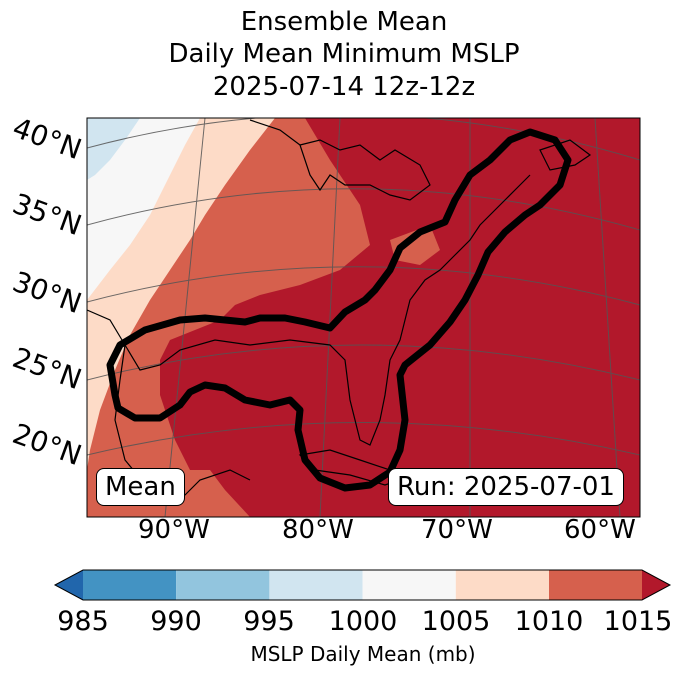 The image size is (688, 674). What do you see at coordinates (457, 530) in the screenshot?
I see `lon-label-70w: 70°W` at bounding box center [457, 530].